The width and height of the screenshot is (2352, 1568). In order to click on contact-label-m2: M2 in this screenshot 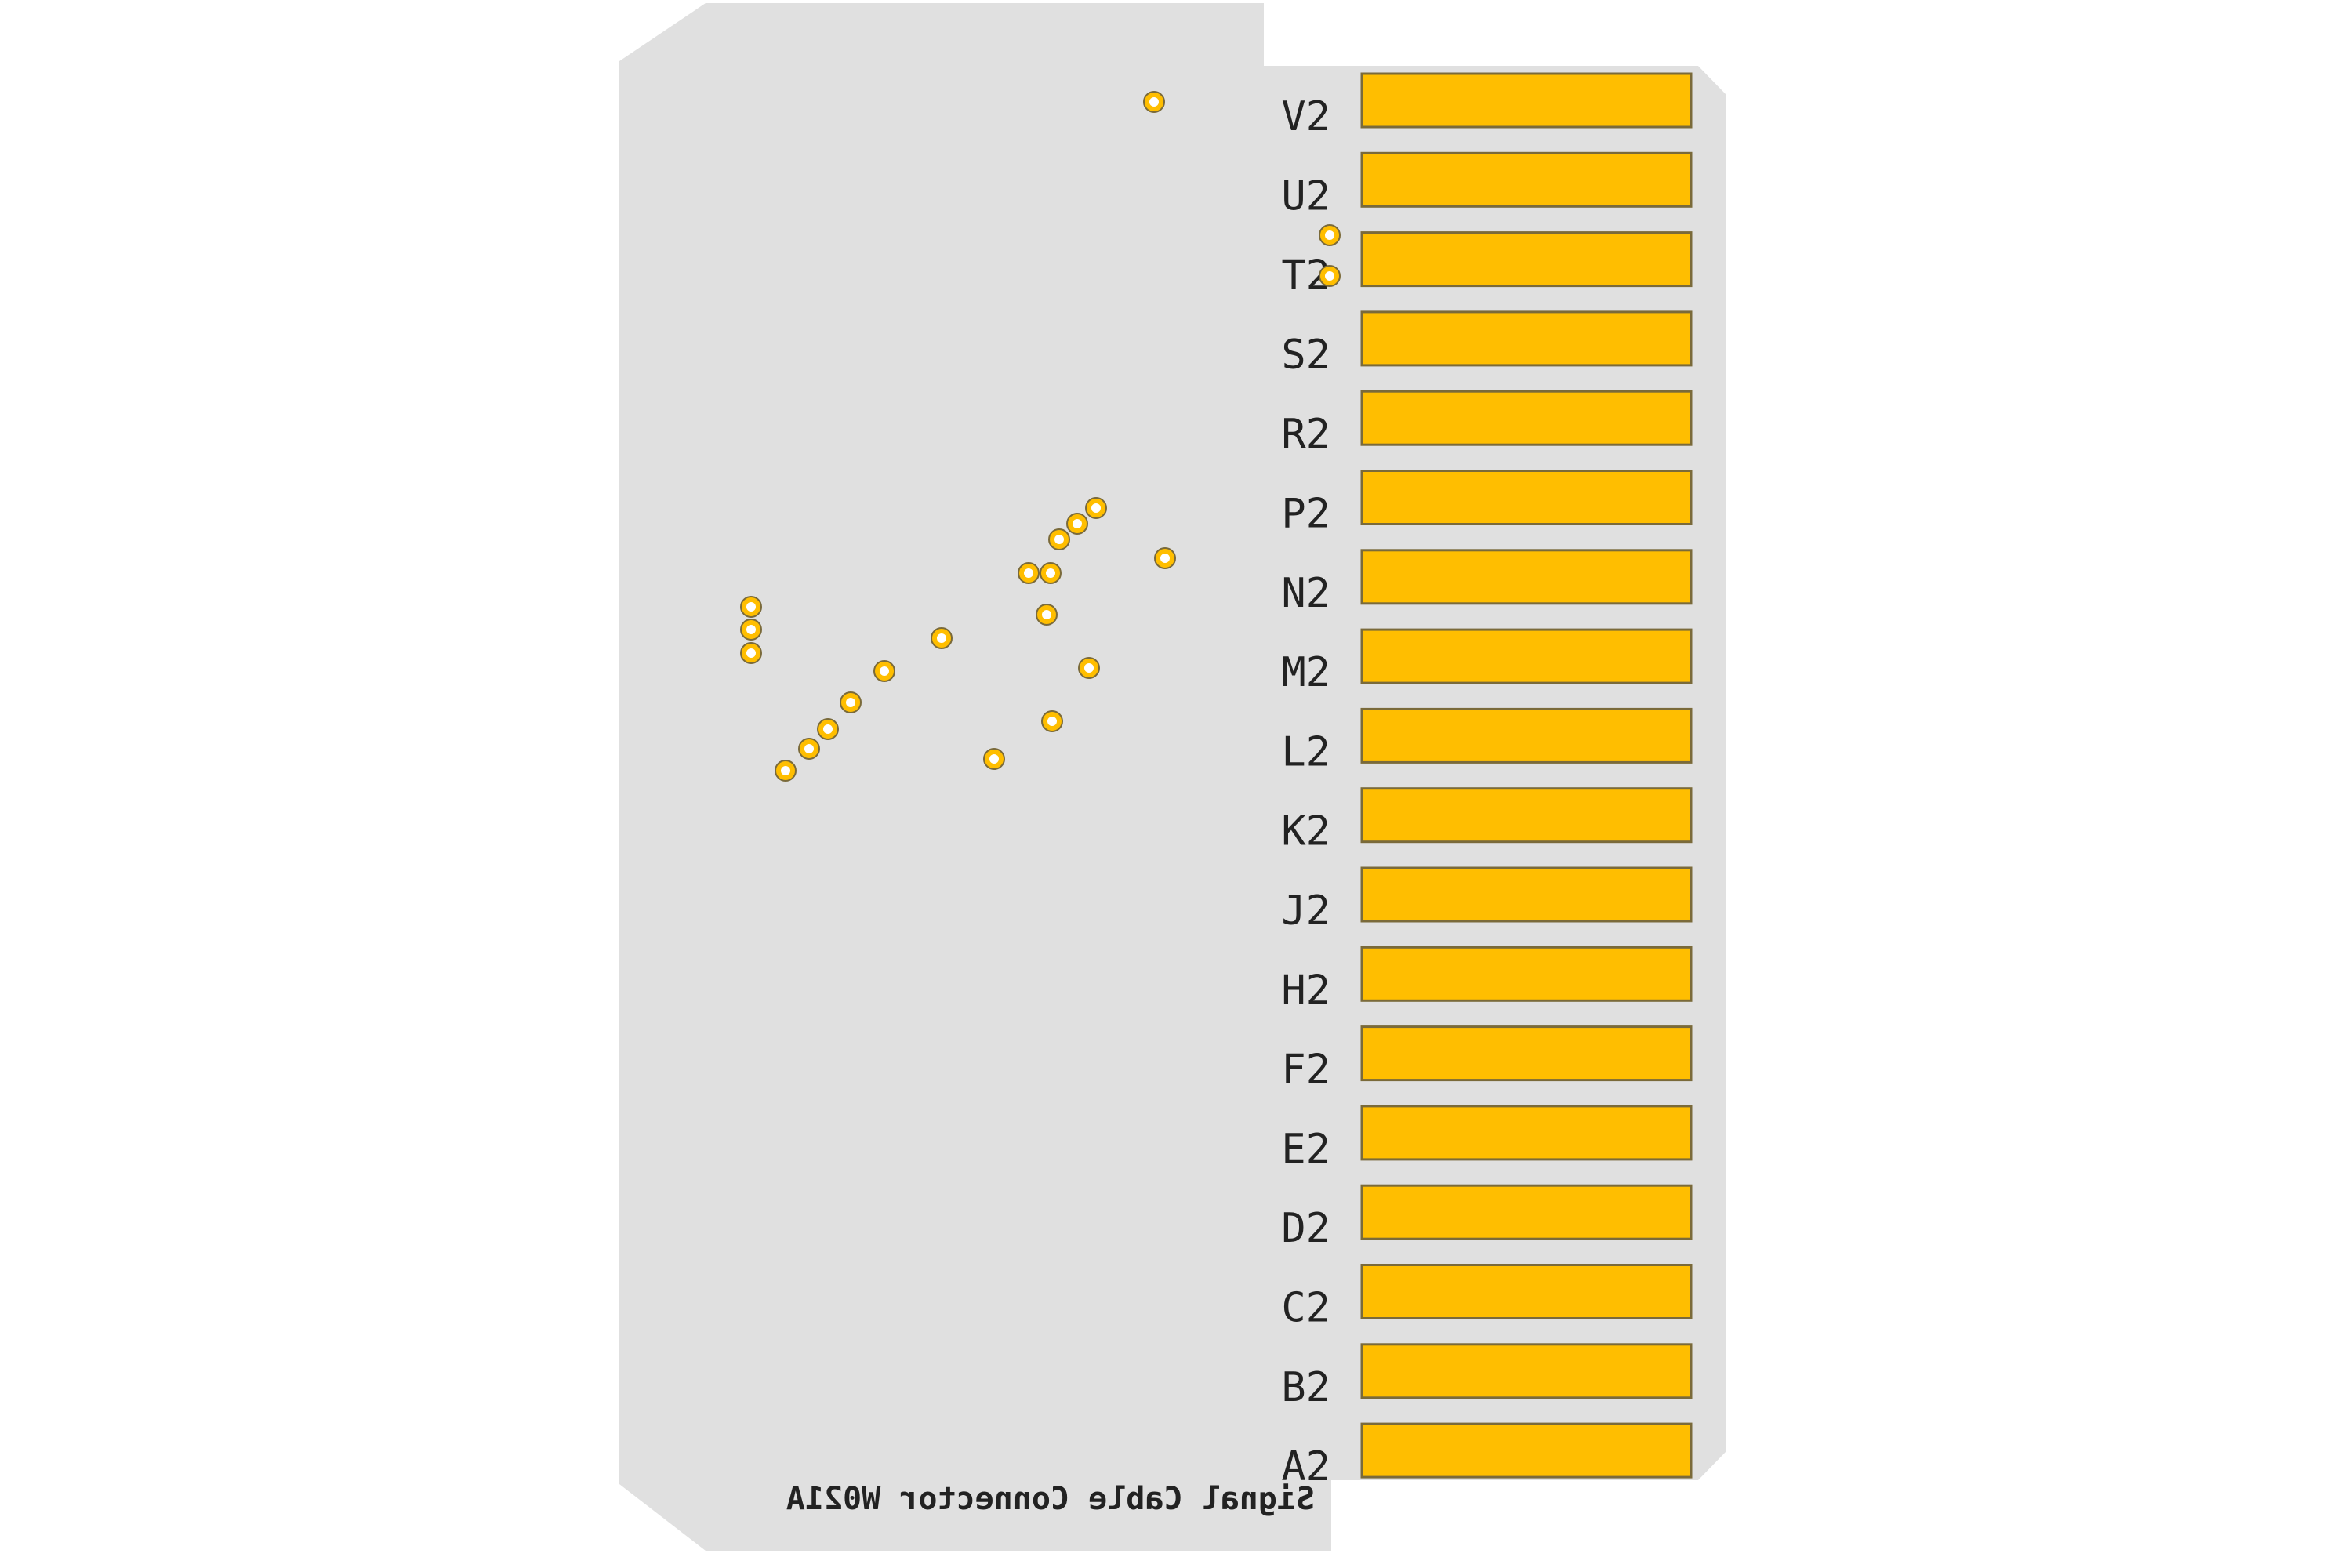, I will do `click(1305, 672)`.